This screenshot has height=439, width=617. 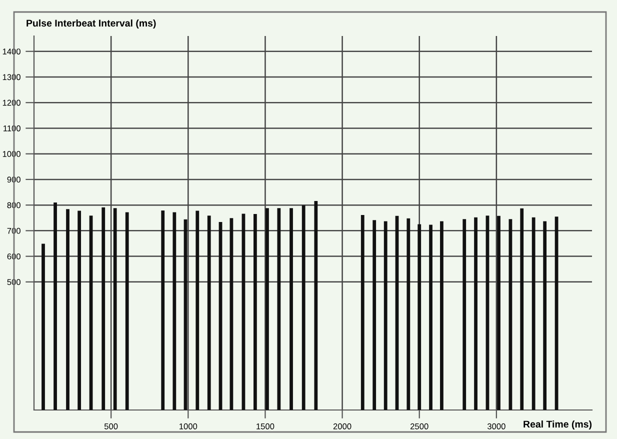 I want to click on x-tick-label: 2500, so click(x=419, y=426).